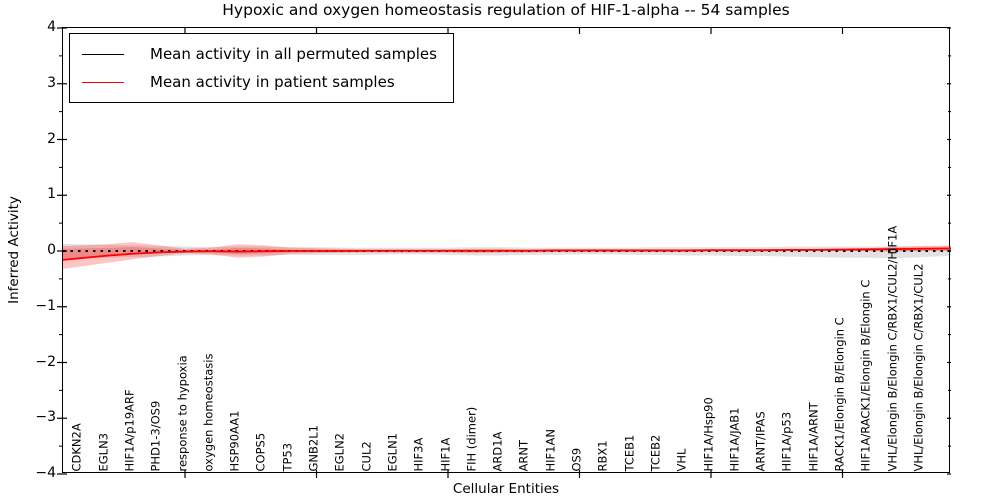 This screenshot has height=500, width=1000. What do you see at coordinates (45, 305) in the screenshot?
I see `y-tick-label: −1` at bounding box center [45, 305].